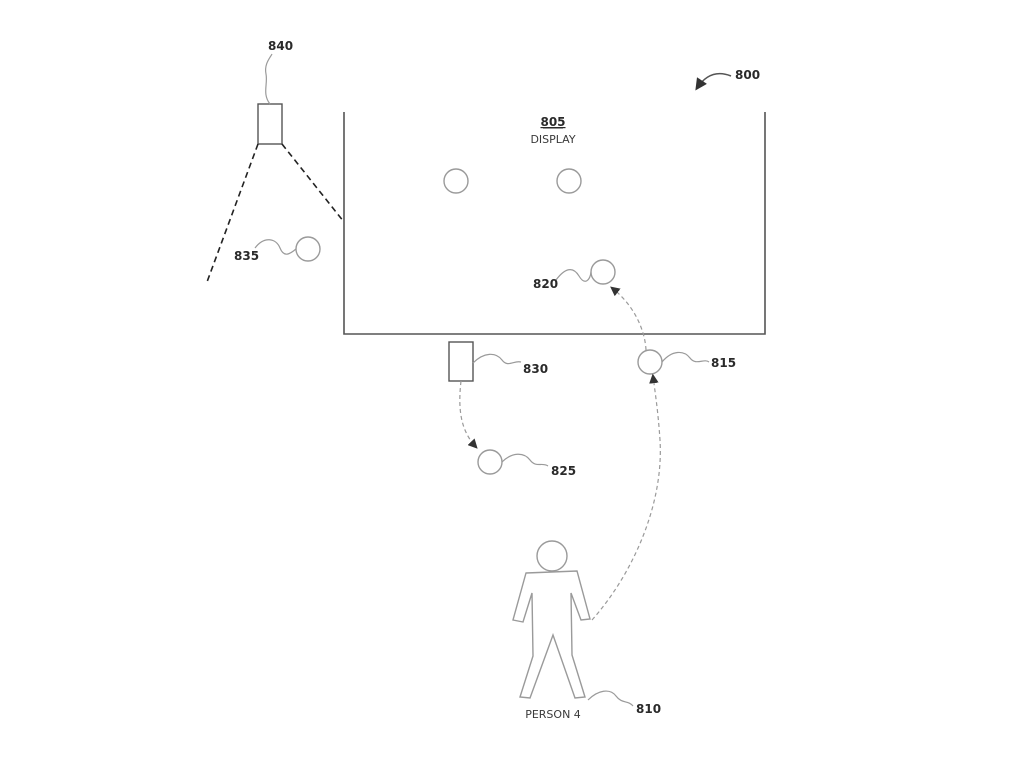 Image resolution: width=1024 pixels, height=768 pixels. I want to click on ref-825-label: 825, so click(563, 471).